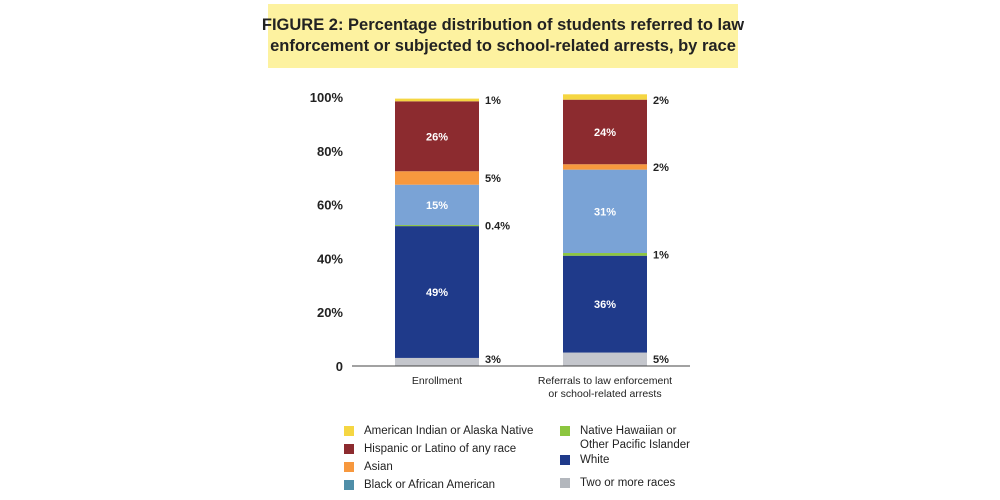 This screenshot has height=500, width=1000. Describe the element at coordinates (635, 445) in the screenshot. I see `legend-label-line: Other Pacific Islander` at that location.